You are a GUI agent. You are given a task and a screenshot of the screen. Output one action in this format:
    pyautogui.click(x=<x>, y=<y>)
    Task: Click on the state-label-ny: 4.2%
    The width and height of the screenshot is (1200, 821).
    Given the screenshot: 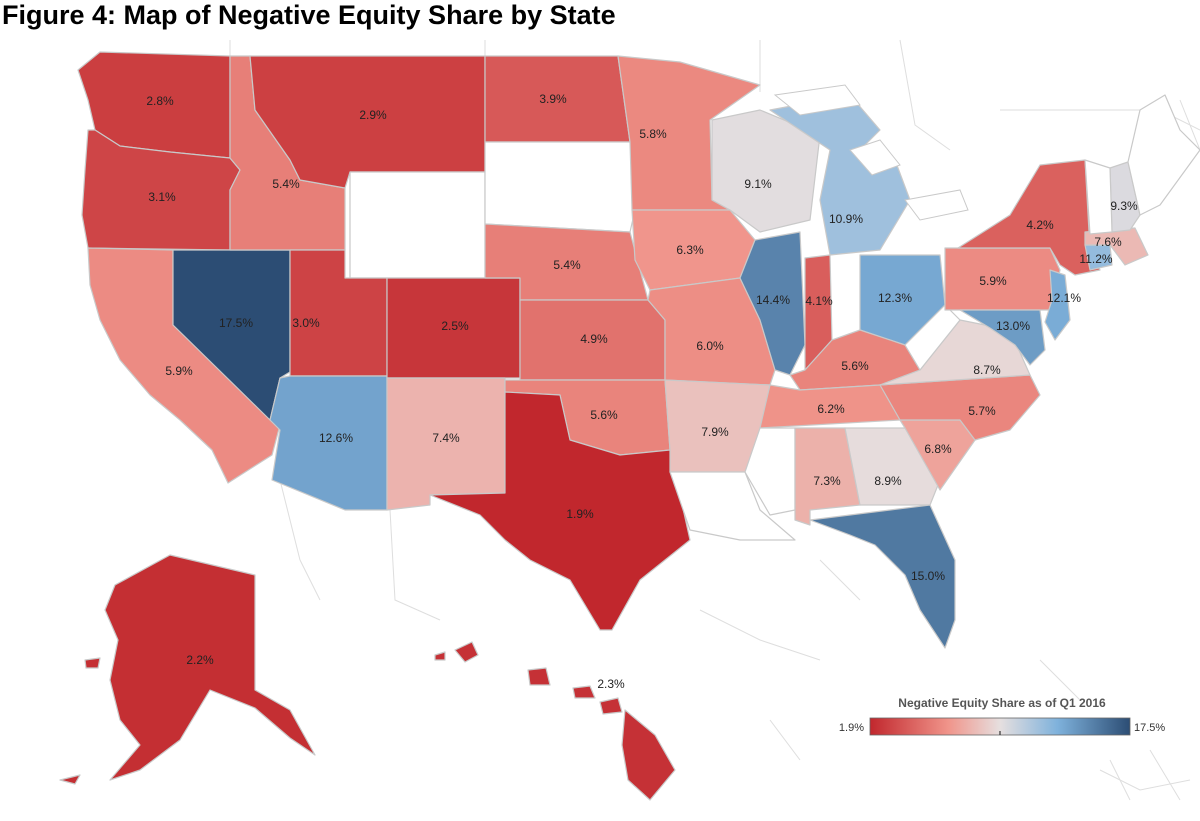 What is the action you would take?
    pyautogui.click(x=1040, y=225)
    